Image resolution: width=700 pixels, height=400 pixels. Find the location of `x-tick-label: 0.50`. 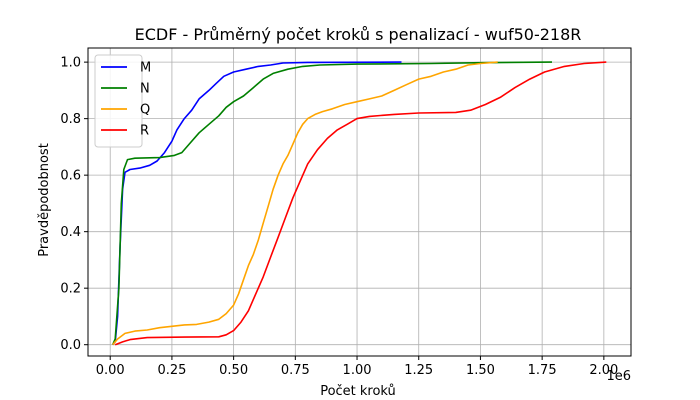

x-tick-label: 0.50 is located at coordinates (233, 370).